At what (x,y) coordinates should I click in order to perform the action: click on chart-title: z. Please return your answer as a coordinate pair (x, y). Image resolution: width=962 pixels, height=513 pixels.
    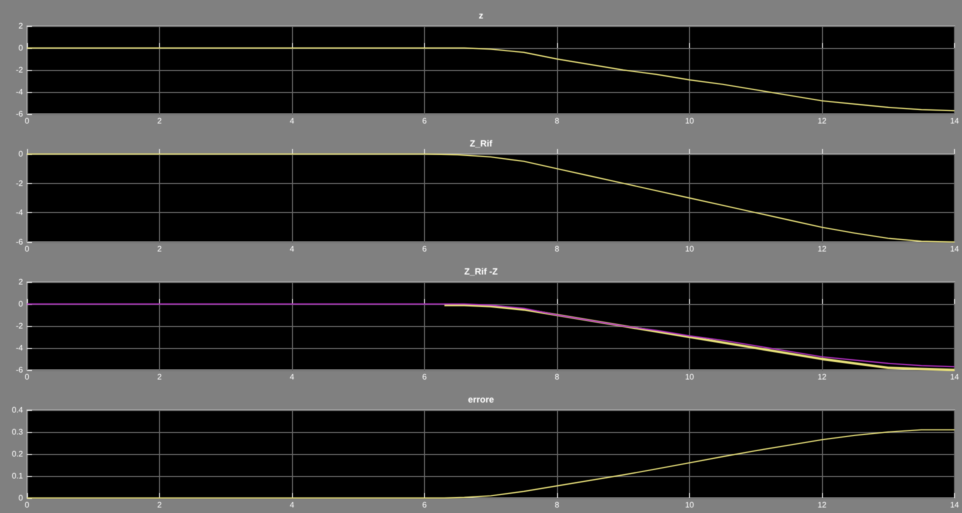
    Looking at the image, I should click on (481, 15).